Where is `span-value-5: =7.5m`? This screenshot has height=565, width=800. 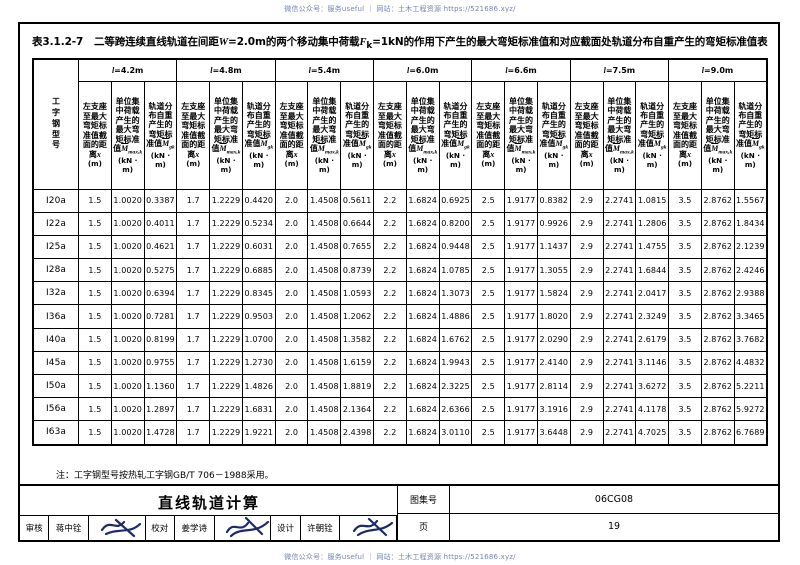
span-value-5: =7.5m is located at coordinates (620, 70).